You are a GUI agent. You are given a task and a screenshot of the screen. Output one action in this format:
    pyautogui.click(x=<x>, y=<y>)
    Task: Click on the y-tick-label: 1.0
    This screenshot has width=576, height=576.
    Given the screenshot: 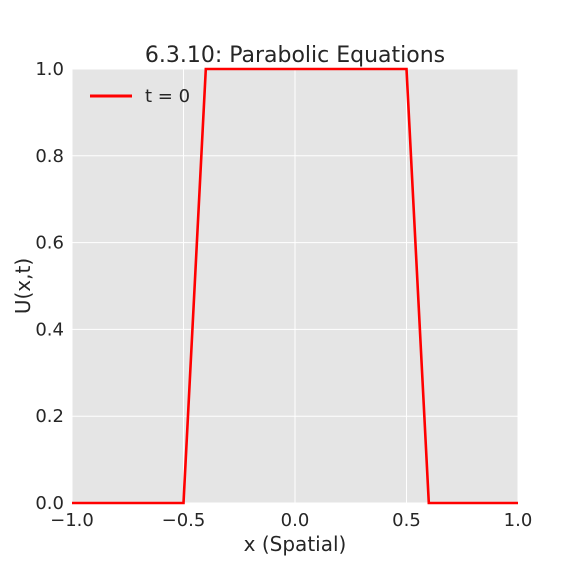 What is the action you would take?
    pyautogui.click(x=49, y=69)
    